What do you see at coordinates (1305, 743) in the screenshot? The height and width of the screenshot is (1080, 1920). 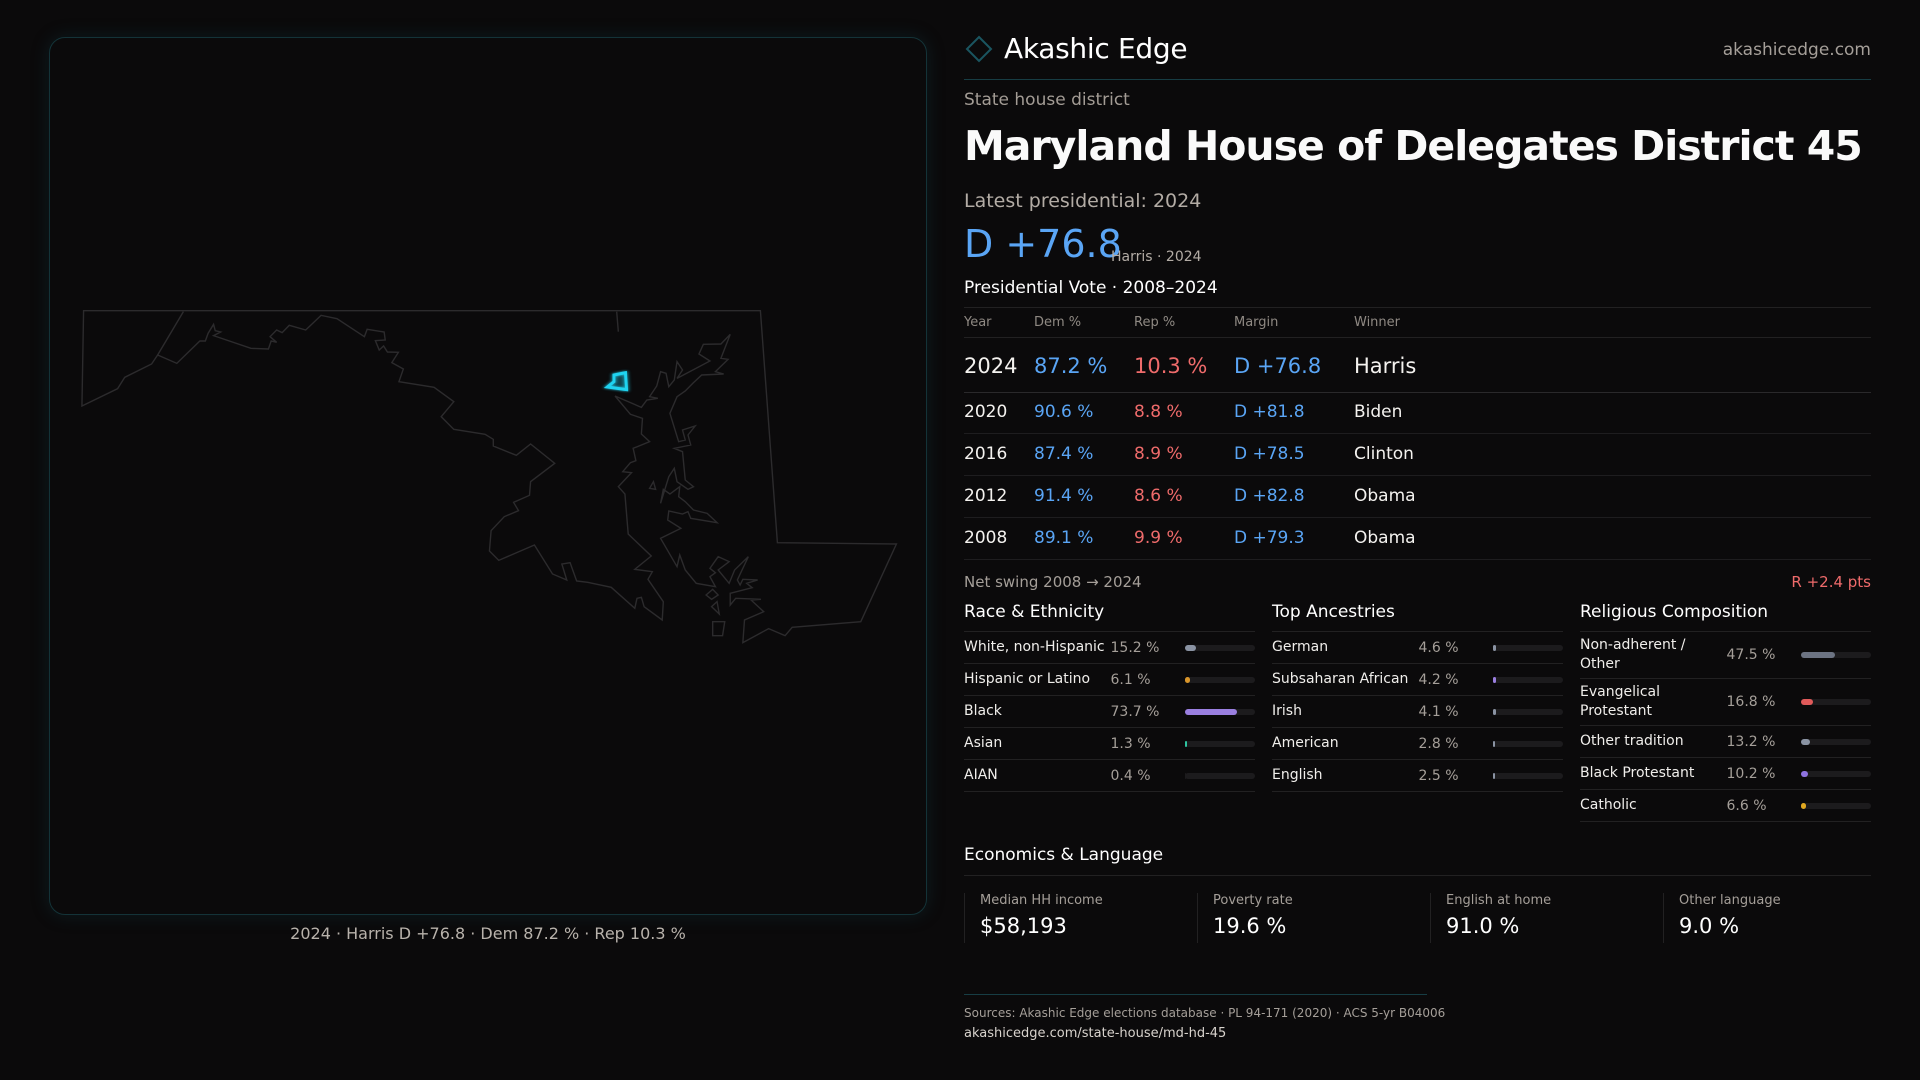 I see `row-label: American` at bounding box center [1305, 743].